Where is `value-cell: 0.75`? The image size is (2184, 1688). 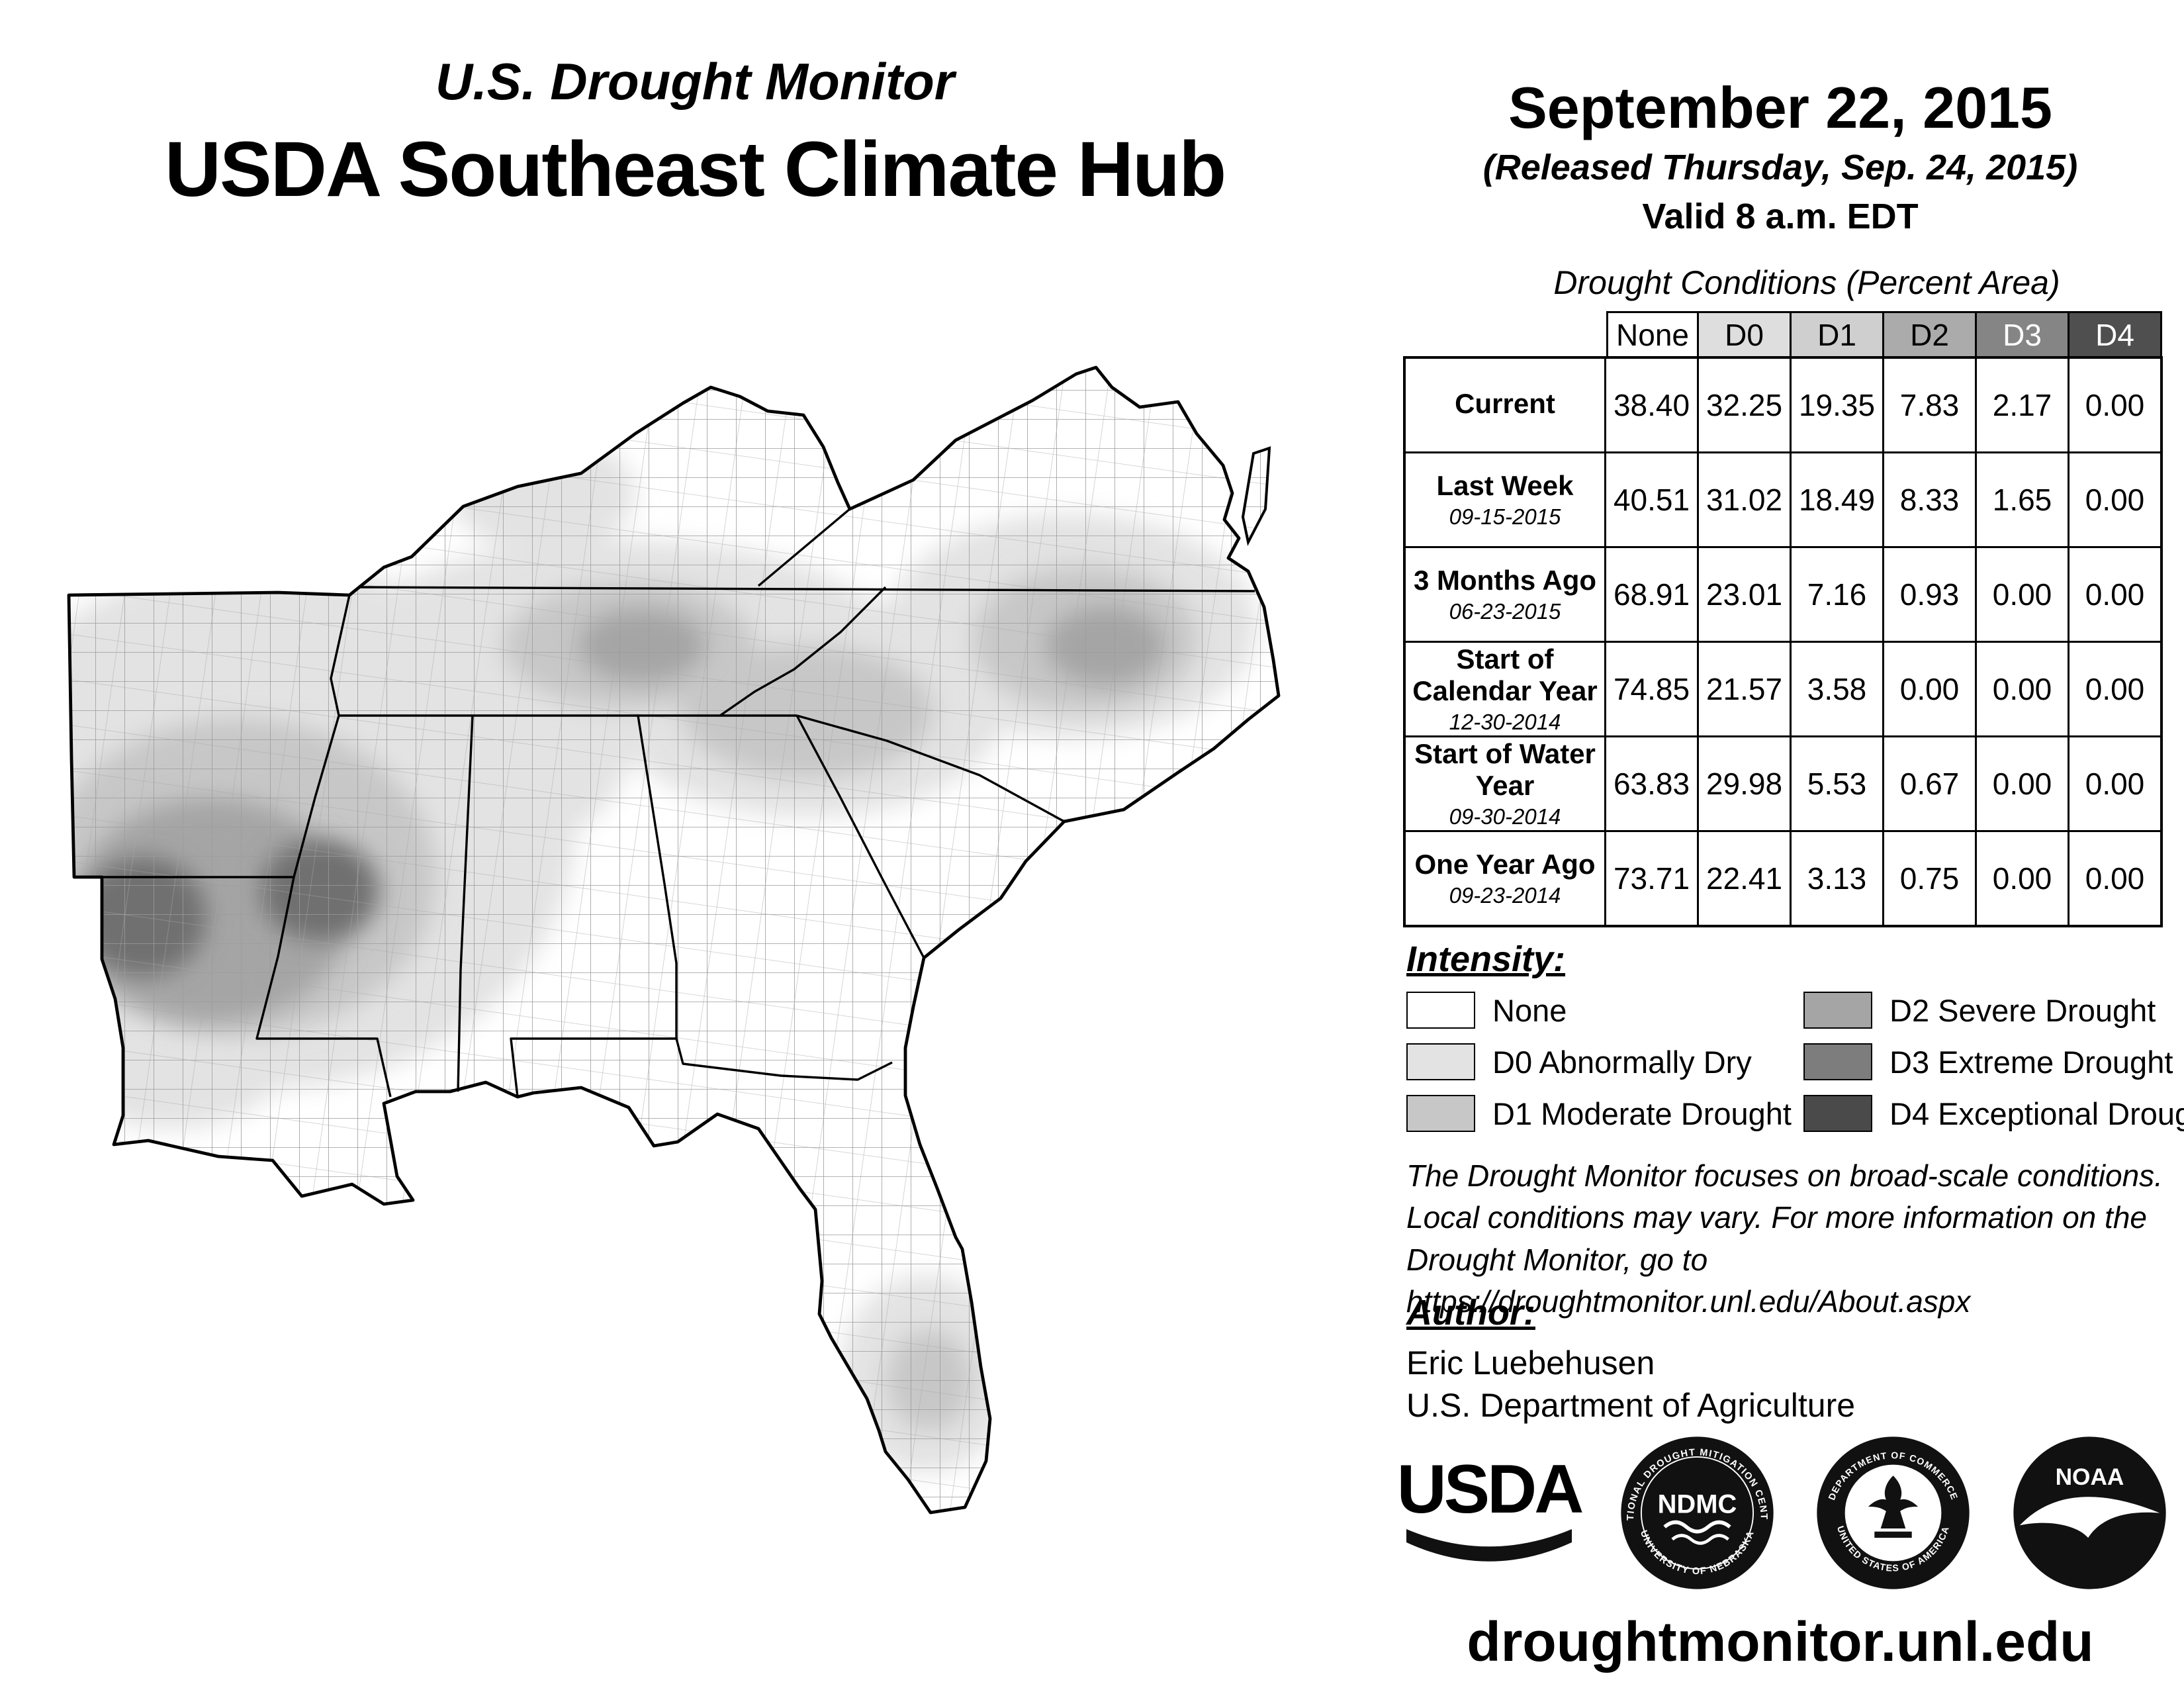
value-cell: 0.75 is located at coordinates (1931, 878).